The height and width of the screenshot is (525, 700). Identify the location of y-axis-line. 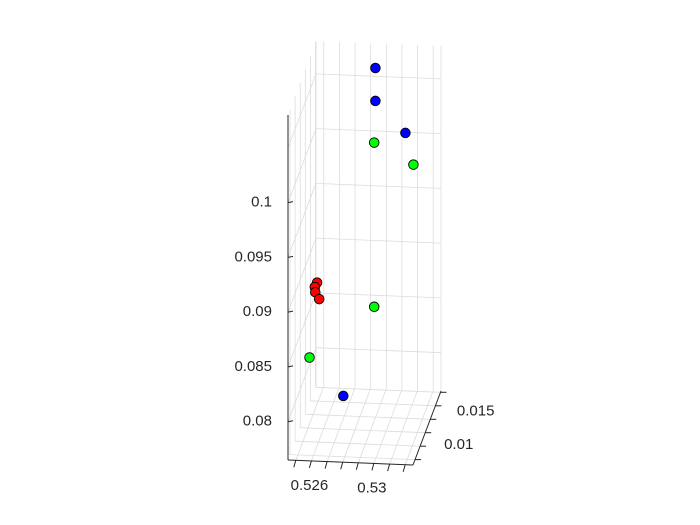
(427, 428).